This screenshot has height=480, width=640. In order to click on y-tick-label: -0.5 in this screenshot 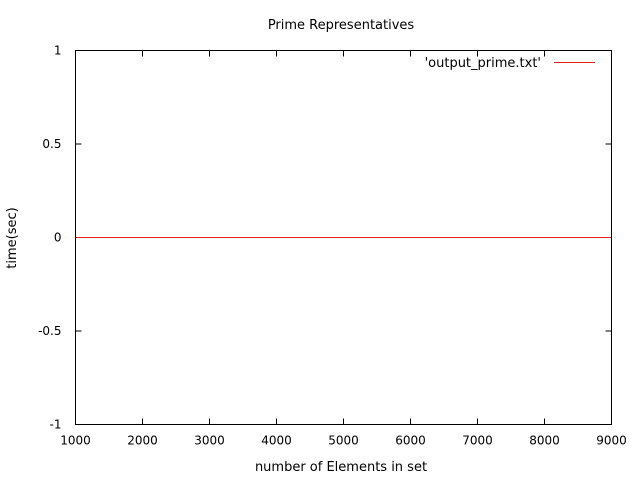, I will do `click(49, 331)`.